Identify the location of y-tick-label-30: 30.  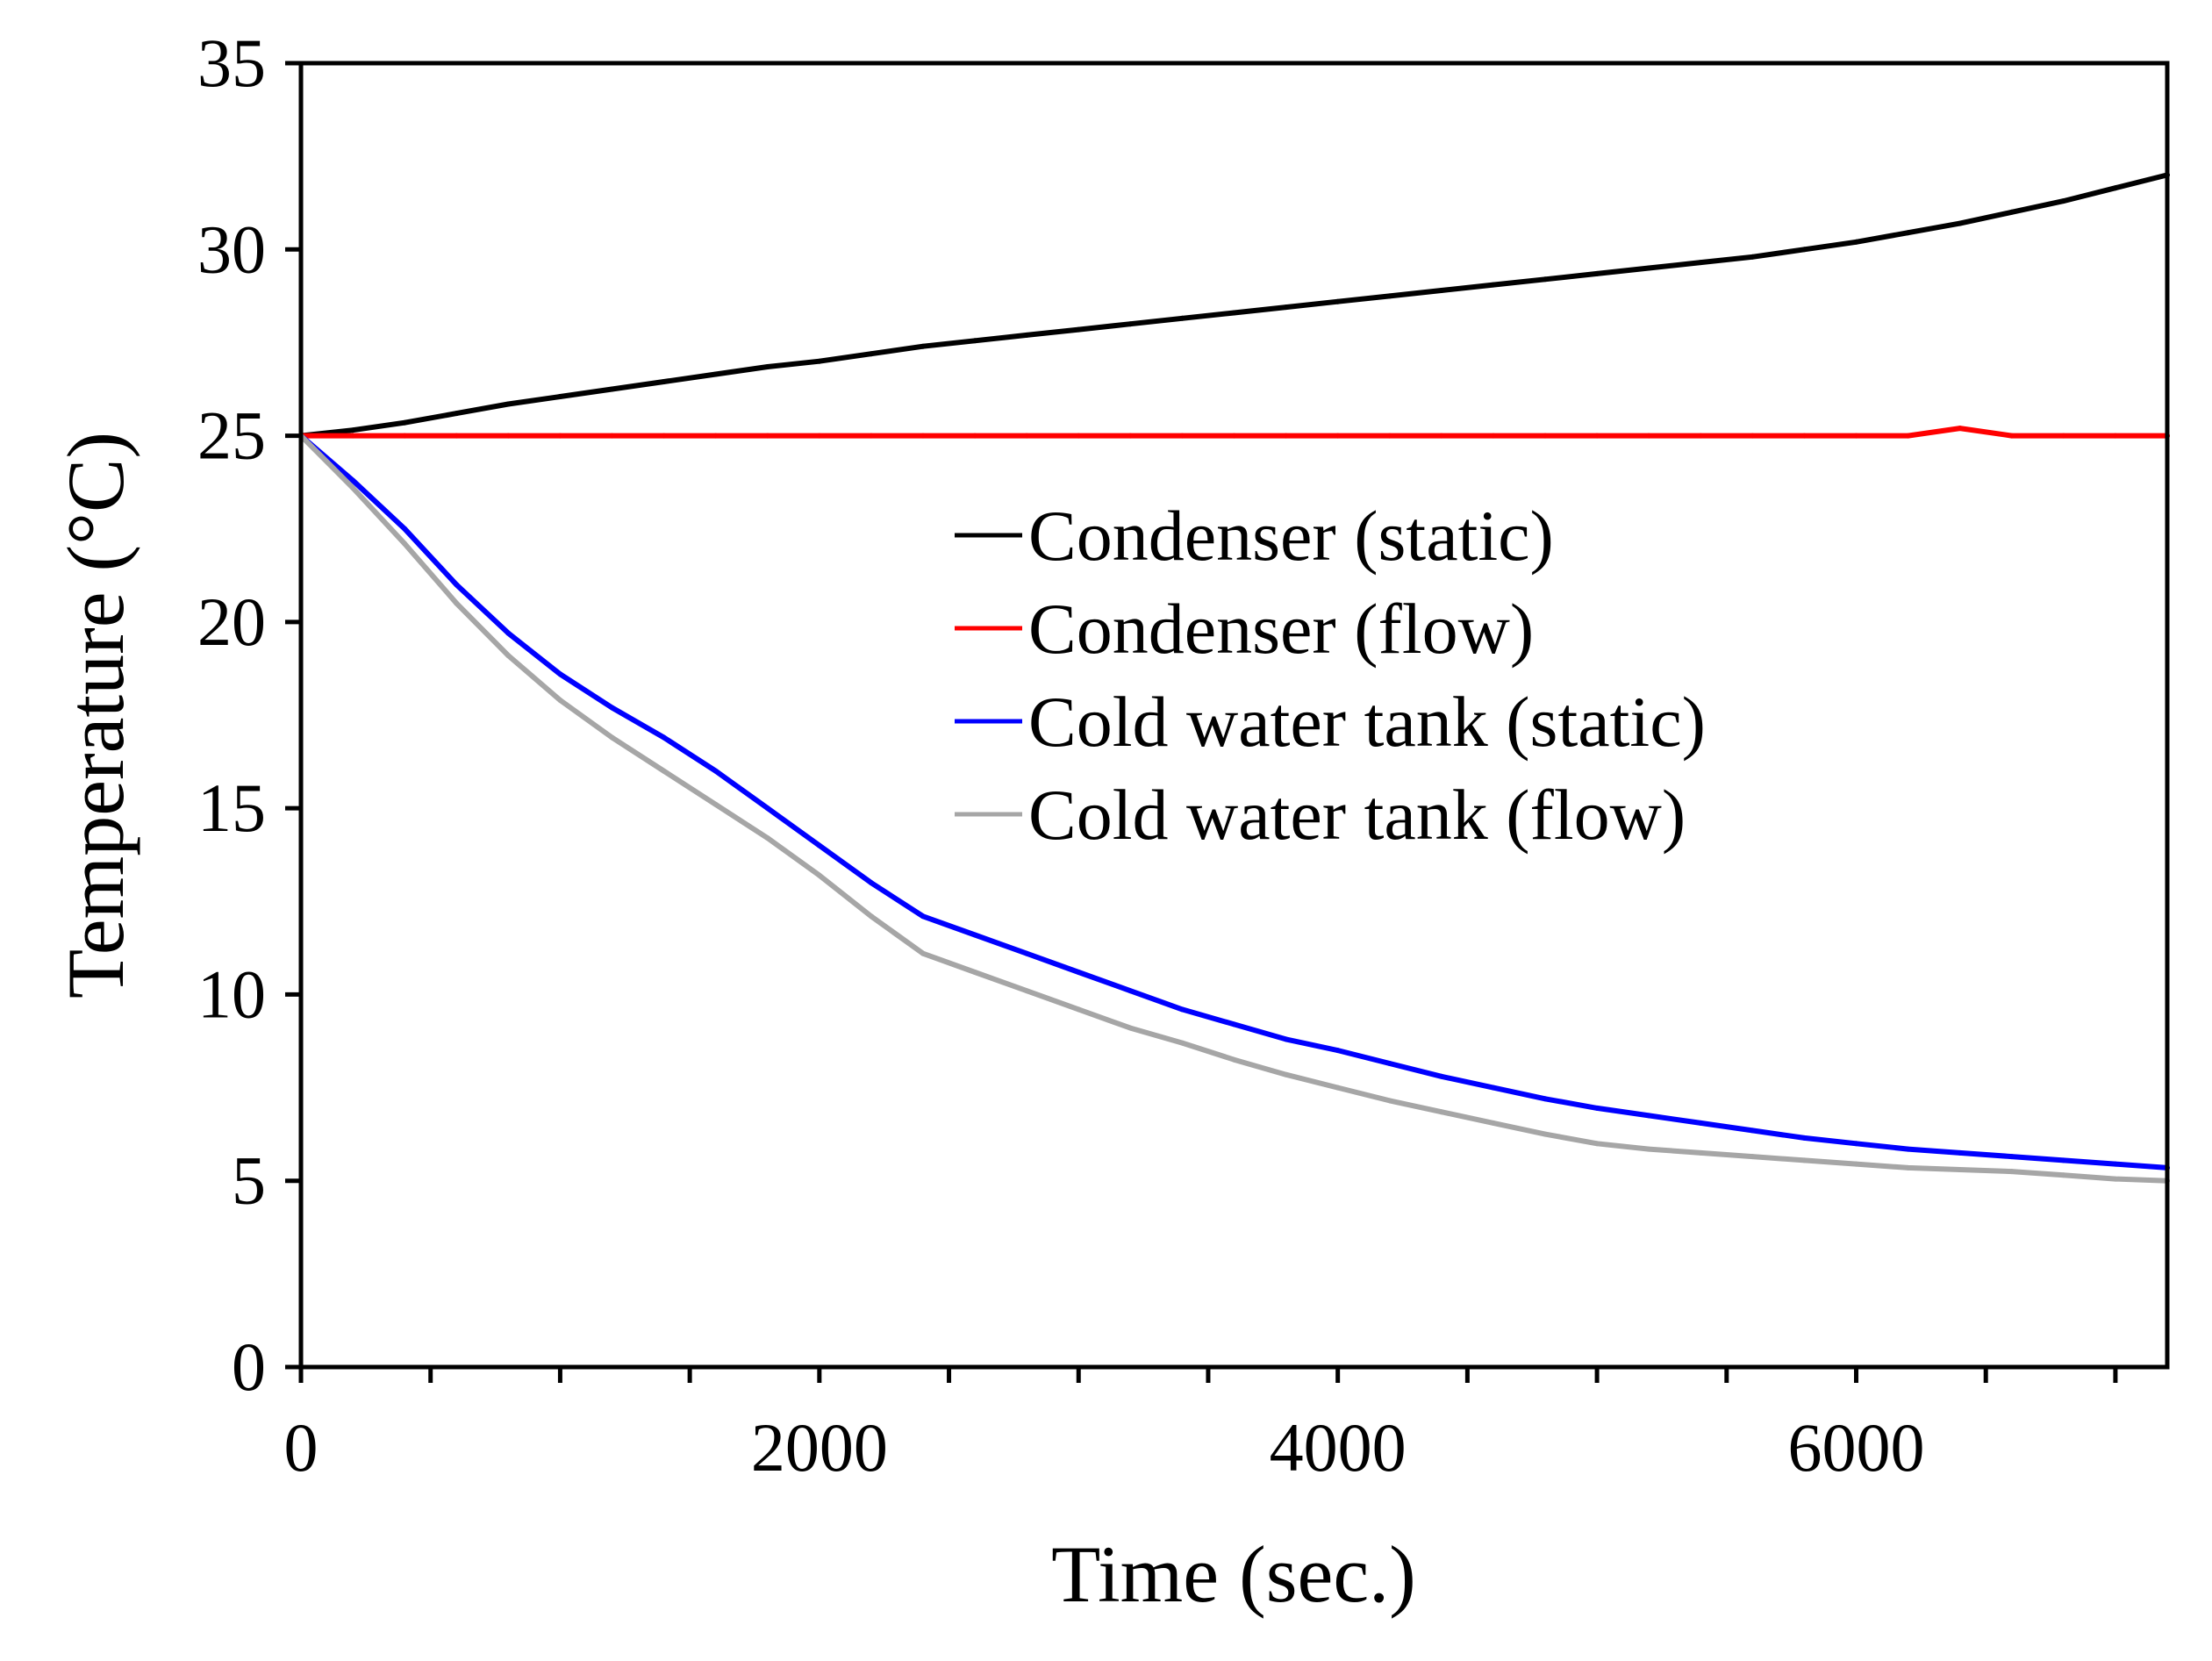
(231, 249).